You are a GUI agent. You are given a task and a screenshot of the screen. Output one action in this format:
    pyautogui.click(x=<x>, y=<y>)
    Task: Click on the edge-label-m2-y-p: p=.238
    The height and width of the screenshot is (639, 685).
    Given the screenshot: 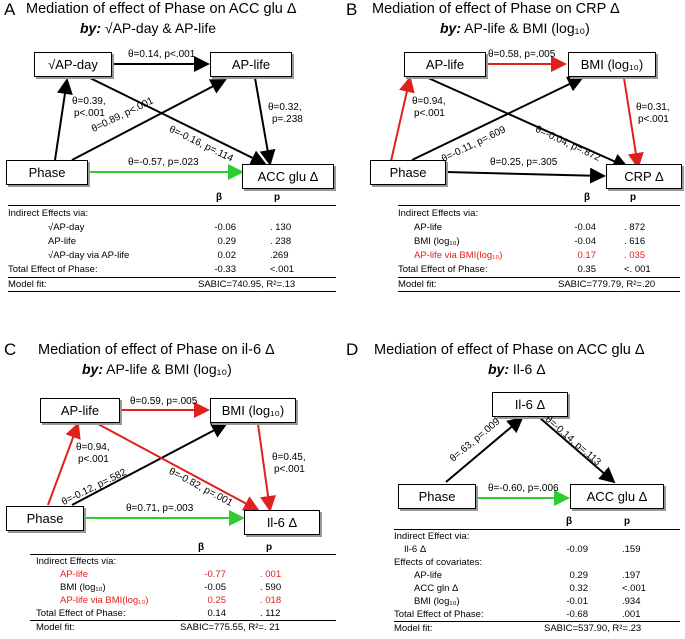 What is the action you would take?
    pyautogui.click(x=287, y=119)
    